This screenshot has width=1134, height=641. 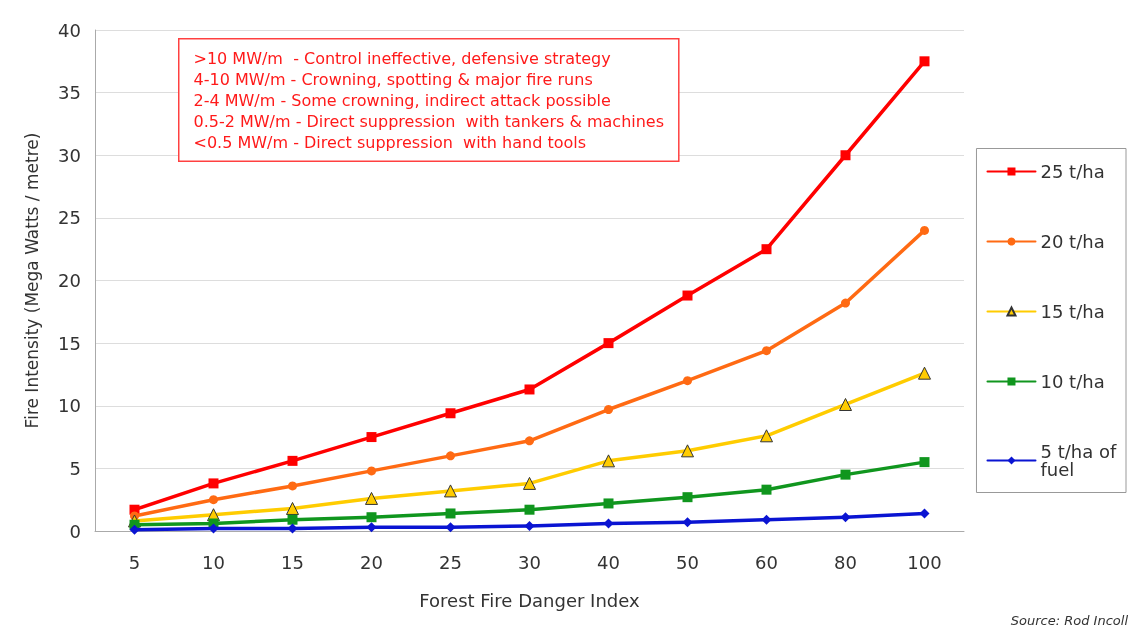 What do you see at coordinates (402, 58) in the screenshot?
I see `annotation: >10 MW/m - Control ineffective, defensive strategy` at bounding box center [402, 58].